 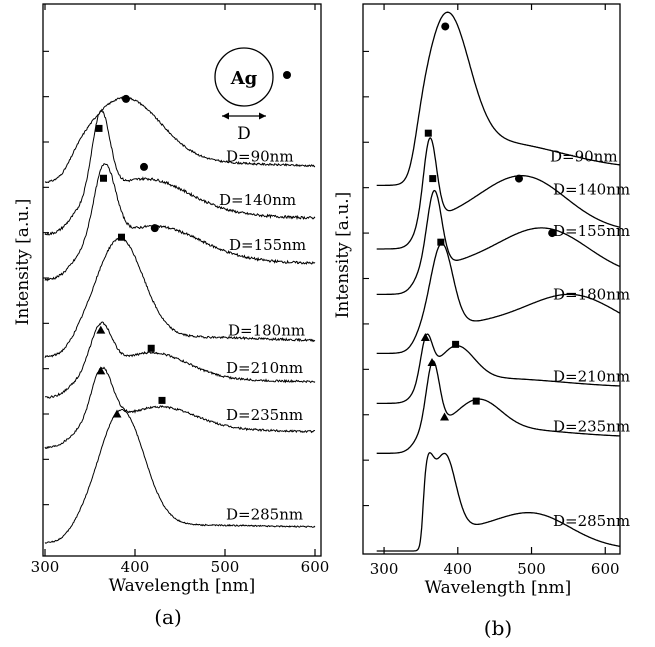 I want to click on series-label-a-2: D=155nm, so click(x=267, y=245).